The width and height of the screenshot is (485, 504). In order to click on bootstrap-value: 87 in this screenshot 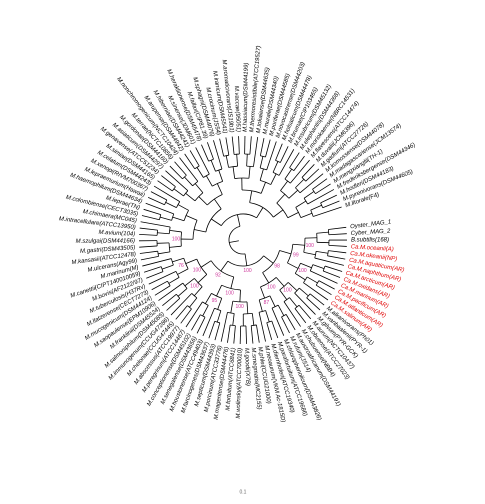, I will do `click(267, 303)`.